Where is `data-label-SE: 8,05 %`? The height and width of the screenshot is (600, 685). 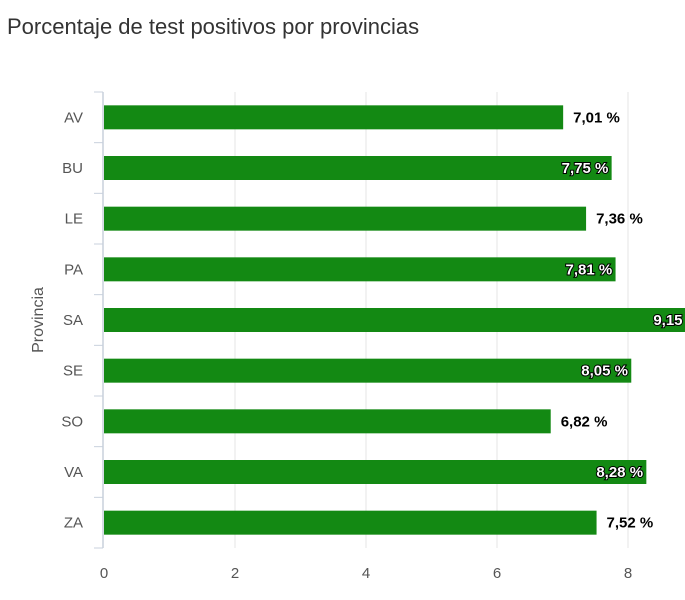 data-label-SE: 8,05 % is located at coordinates (604, 371).